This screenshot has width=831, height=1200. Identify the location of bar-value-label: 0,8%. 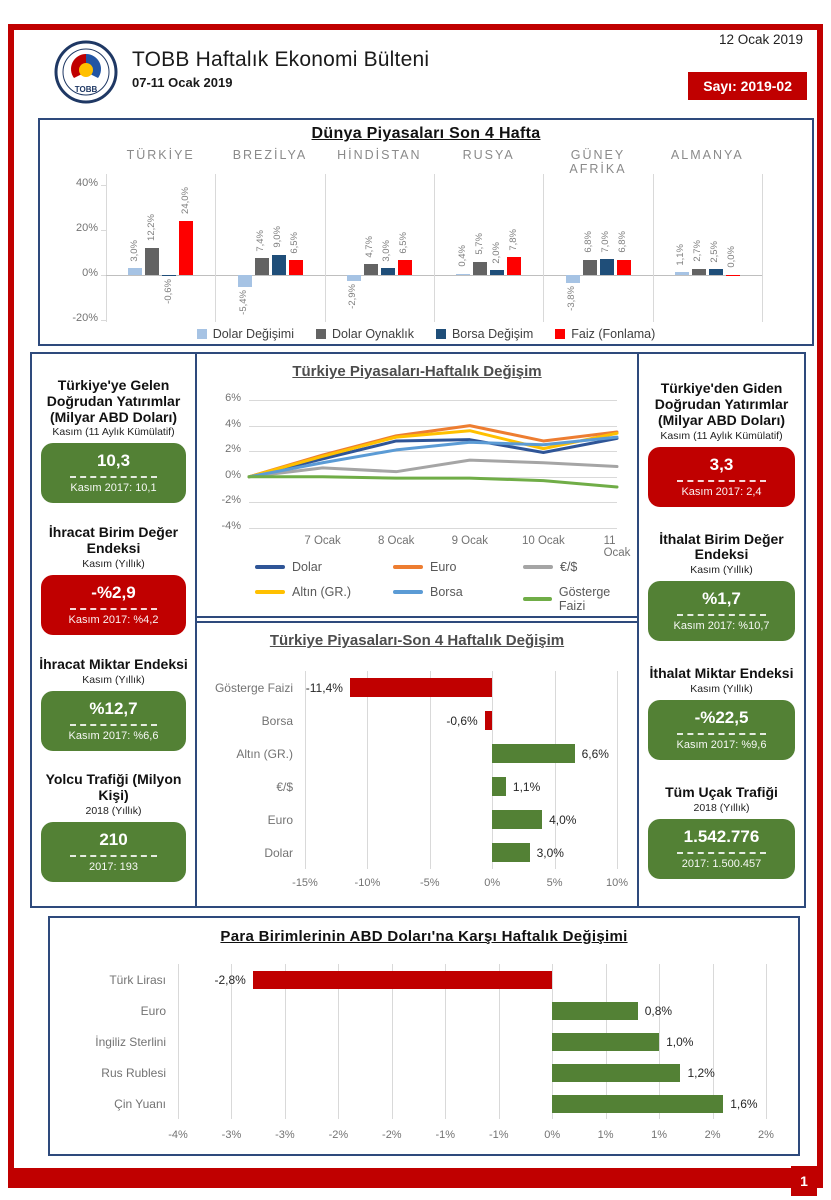
(658, 1010).